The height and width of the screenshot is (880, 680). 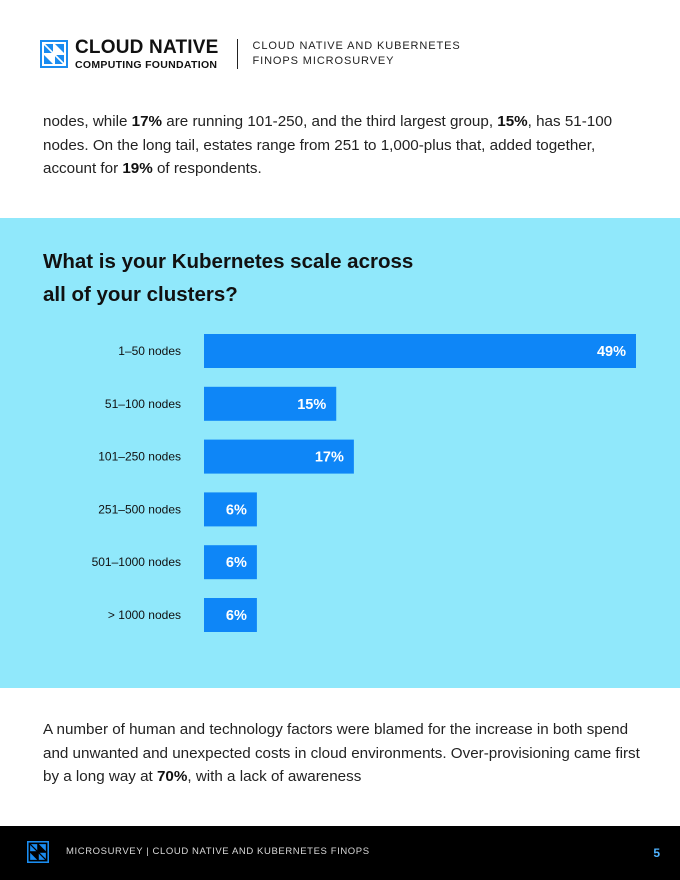 What do you see at coordinates (136, 562) in the screenshot?
I see `category-label: 501–1000 nodes` at bounding box center [136, 562].